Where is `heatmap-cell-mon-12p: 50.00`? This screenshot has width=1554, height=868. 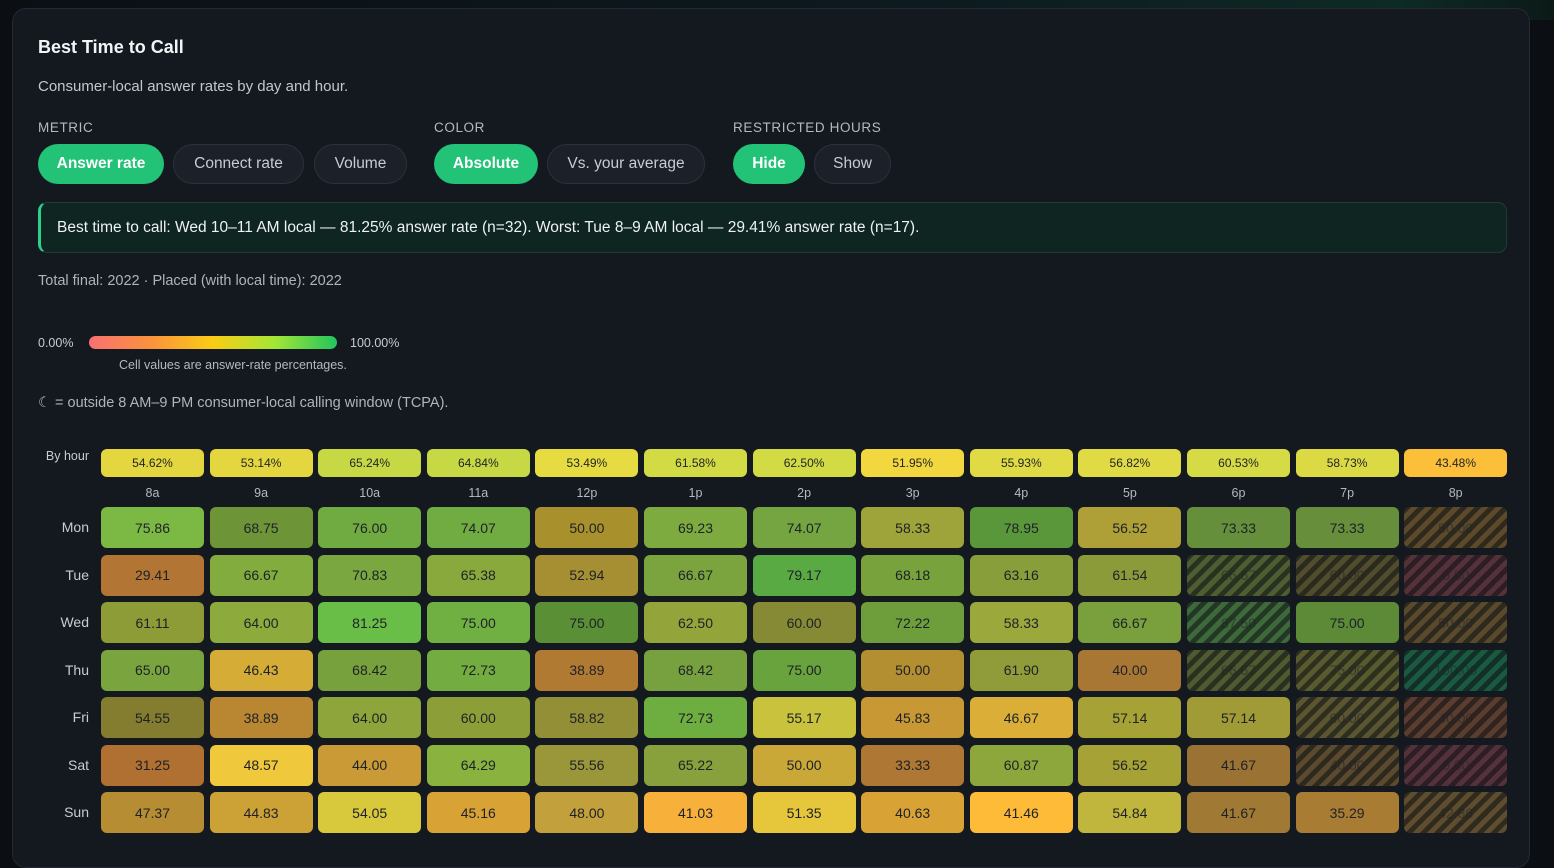
heatmap-cell-mon-12p: 50.00 is located at coordinates (587, 527).